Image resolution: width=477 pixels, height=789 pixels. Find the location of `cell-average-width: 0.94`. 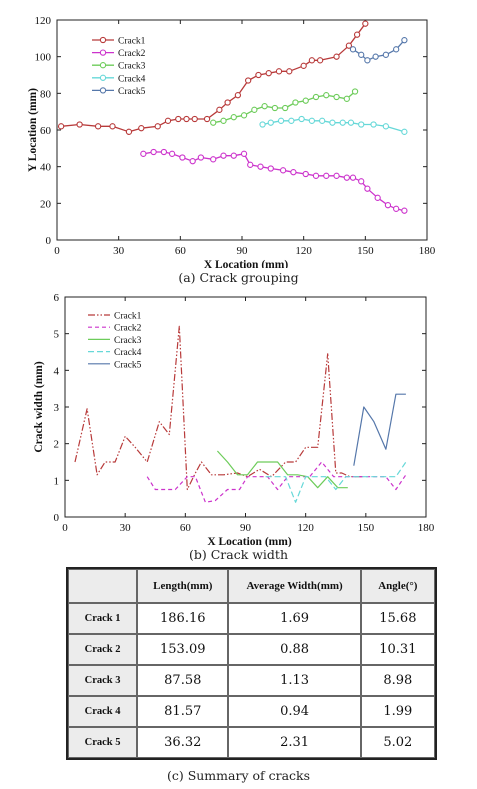

cell-average-width: 0.94 is located at coordinates (294, 711).